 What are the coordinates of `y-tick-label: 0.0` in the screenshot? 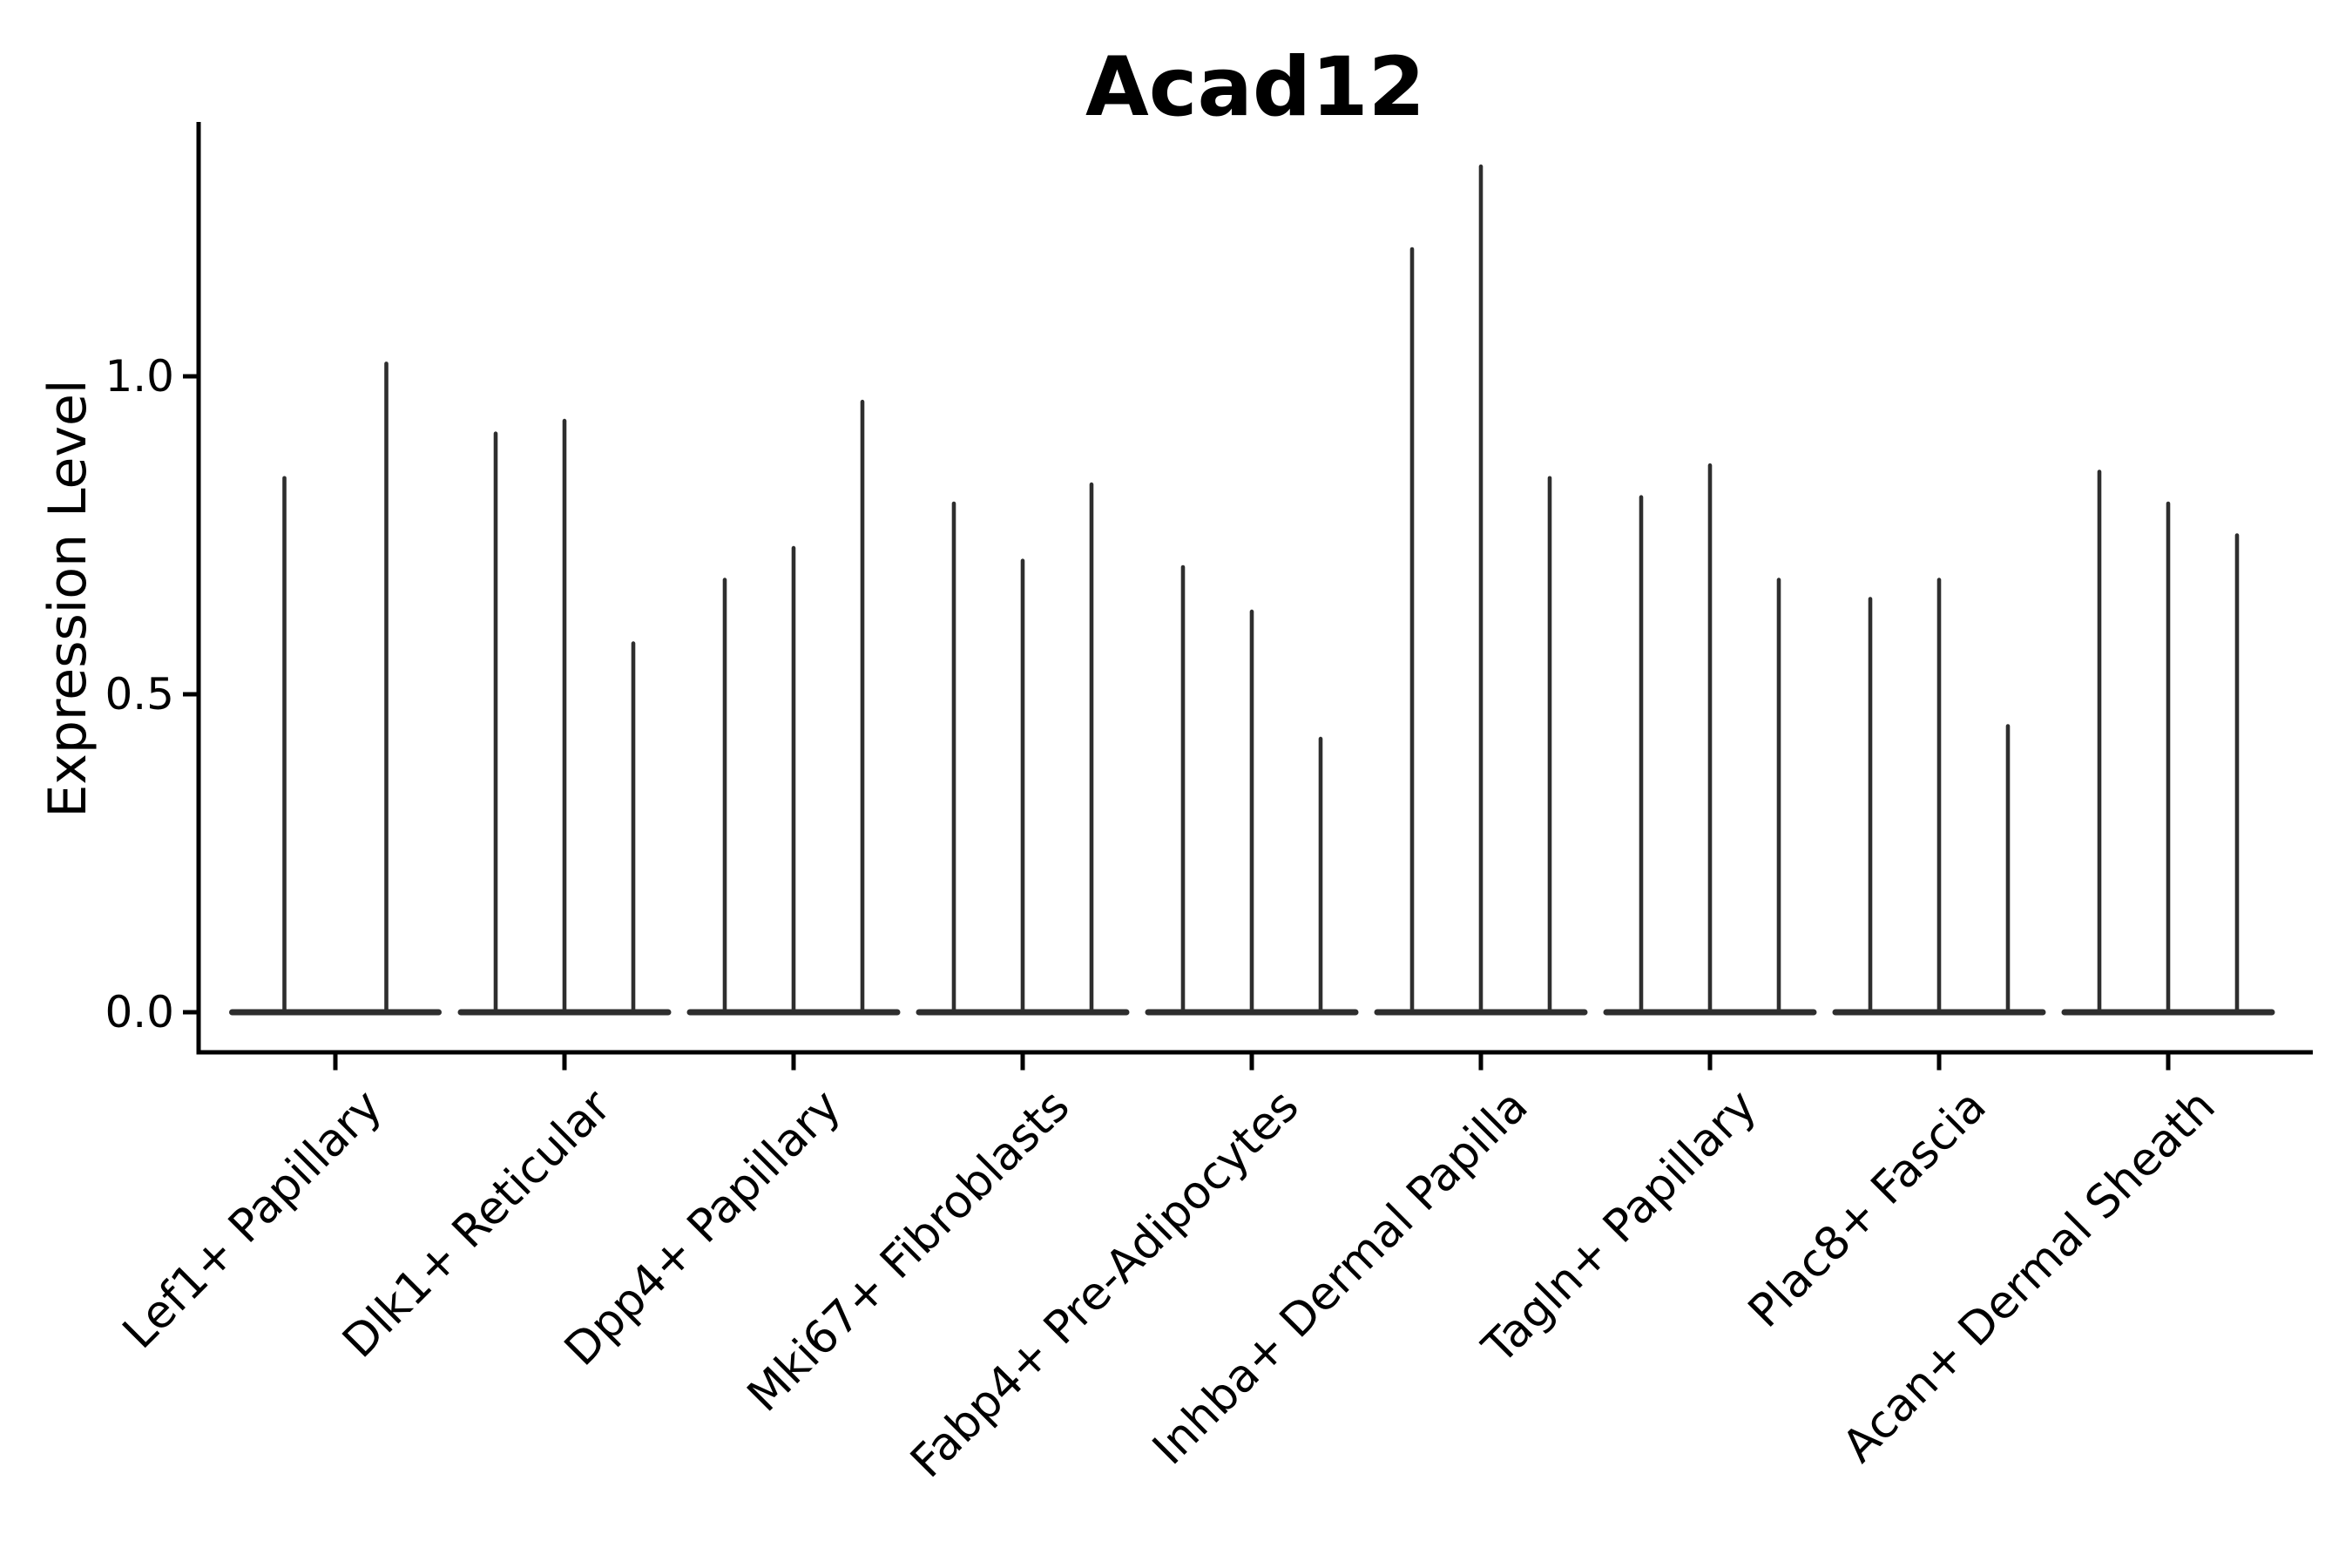 It's located at (139, 1012).